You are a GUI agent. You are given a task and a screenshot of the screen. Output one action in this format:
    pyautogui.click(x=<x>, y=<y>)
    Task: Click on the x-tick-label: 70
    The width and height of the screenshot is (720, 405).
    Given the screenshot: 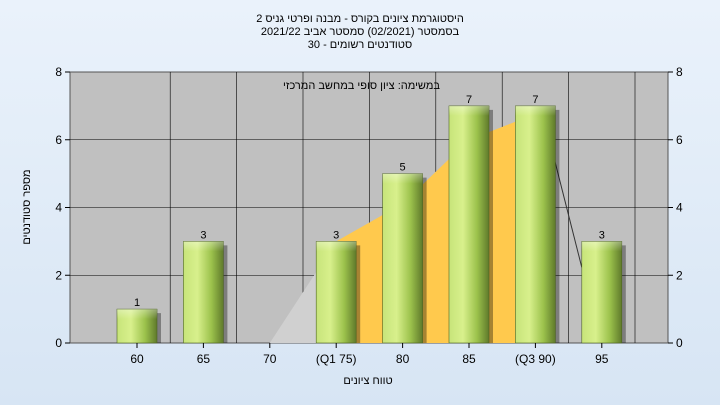 What is the action you would take?
    pyautogui.click(x=270, y=359)
    